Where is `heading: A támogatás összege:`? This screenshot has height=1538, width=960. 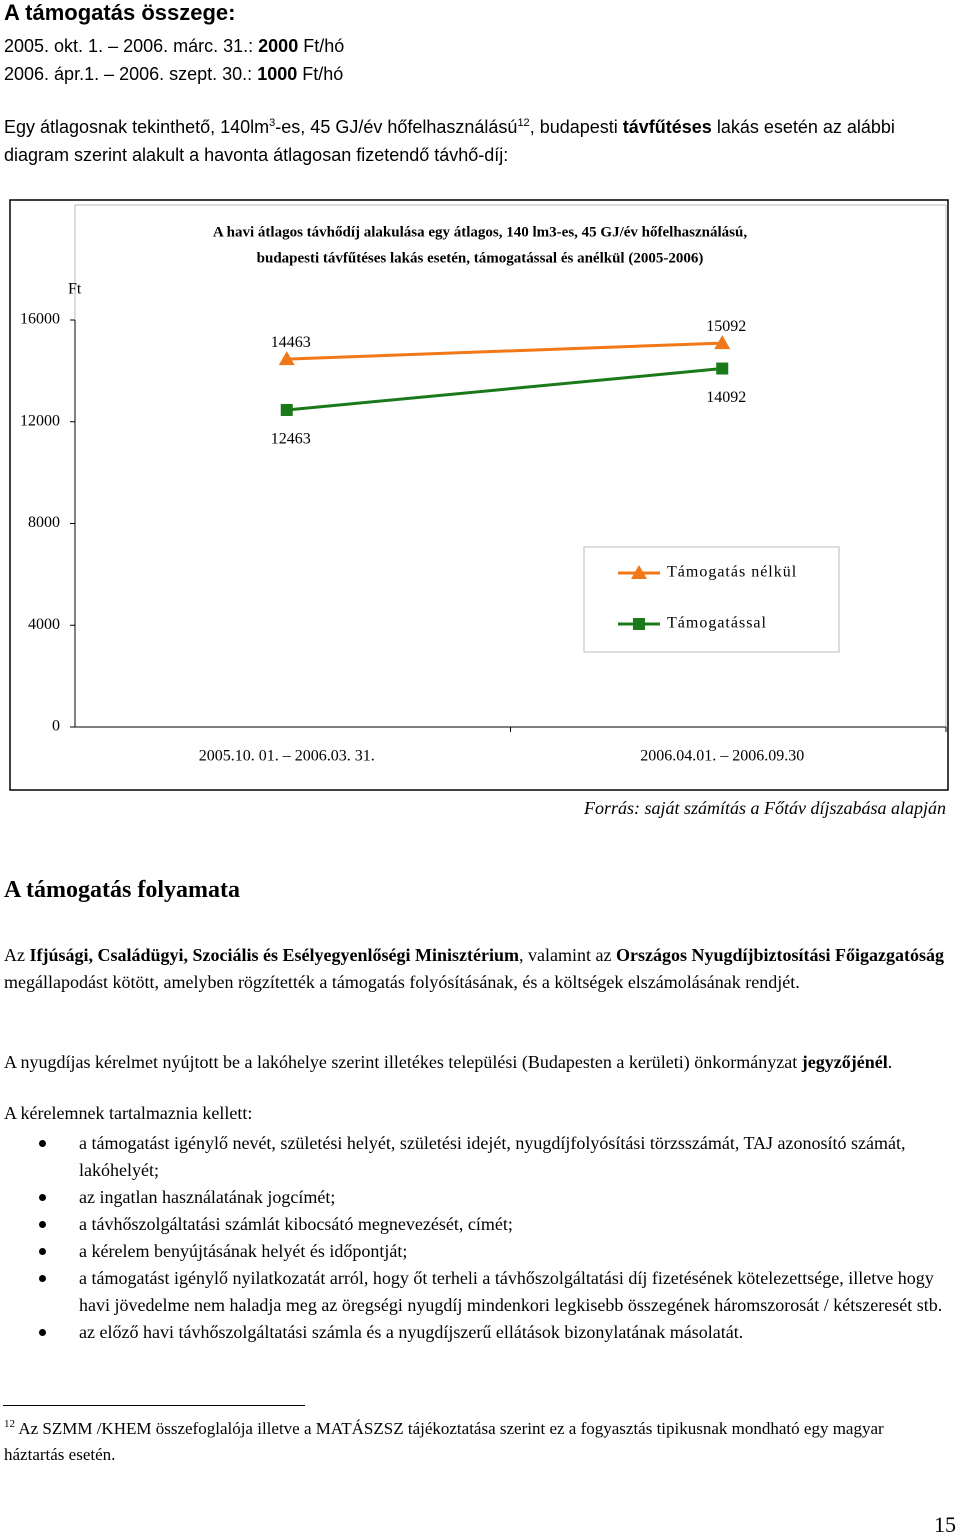
heading: A támogatás összege: is located at coordinates (120, 12).